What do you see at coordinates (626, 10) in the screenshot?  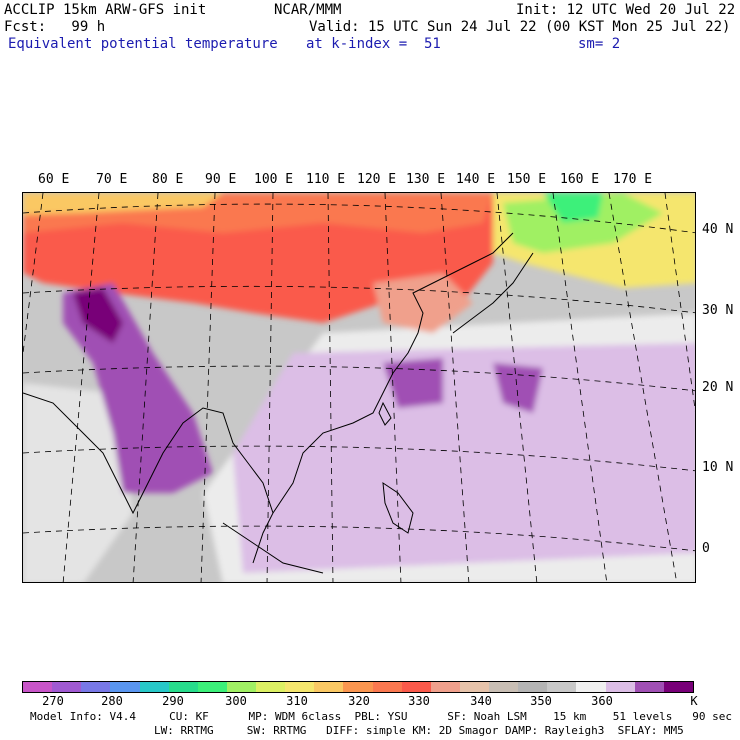 I see `init-time: Init: 12 UTC Wed 20 Jul 22` at bounding box center [626, 10].